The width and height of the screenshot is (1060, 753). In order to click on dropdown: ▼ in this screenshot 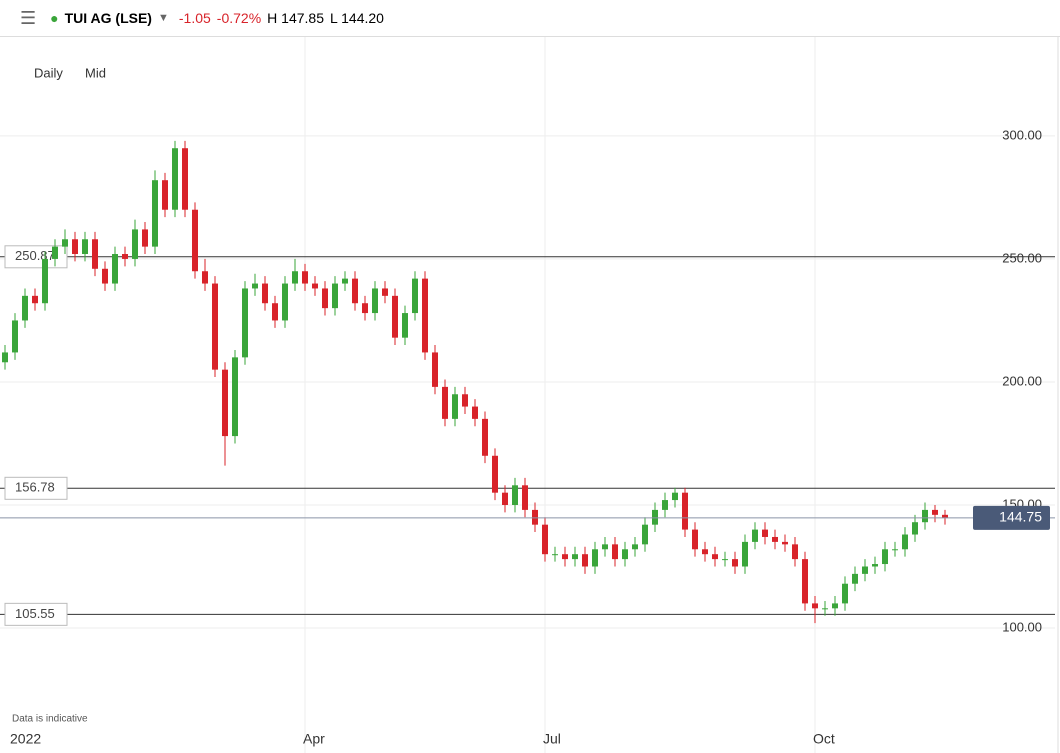, I will do `click(163, 18)`.